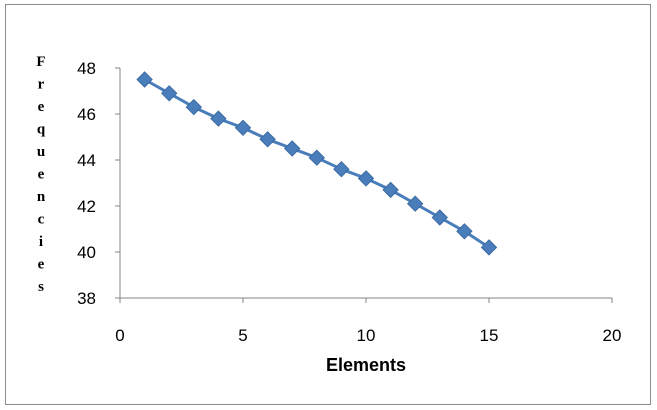 Image resolution: width=657 pixels, height=410 pixels. I want to click on y-tick-label: 44, so click(86, 160).